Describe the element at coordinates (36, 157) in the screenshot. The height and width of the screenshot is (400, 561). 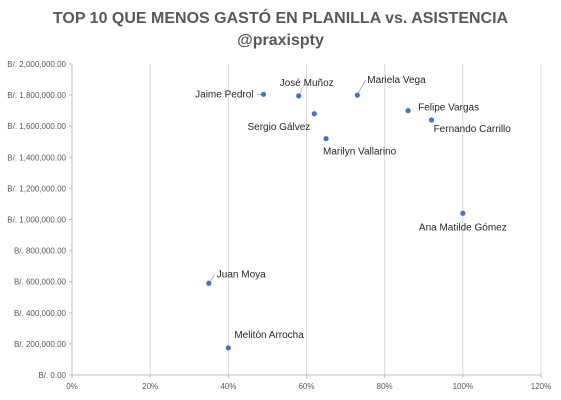
I see `y-tick-label: B/. 1,400,000.00` at that location.